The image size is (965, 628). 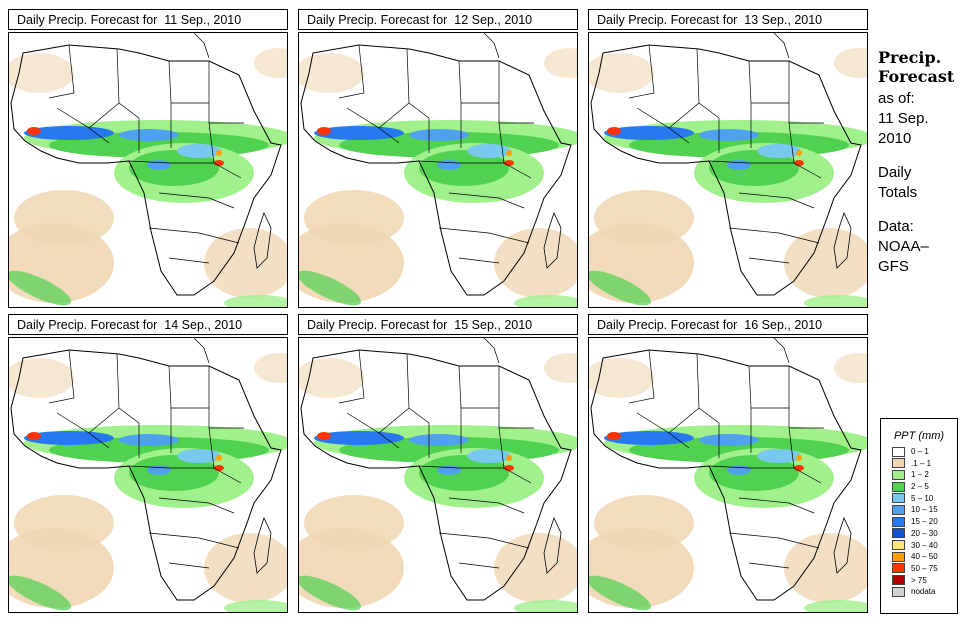 What do you see at coordinates (438, 19) in the screenshot?
I see `panel-title: Daily Precip. Forecast for 12 Sep., 2010` at bounding box center [438, 19].